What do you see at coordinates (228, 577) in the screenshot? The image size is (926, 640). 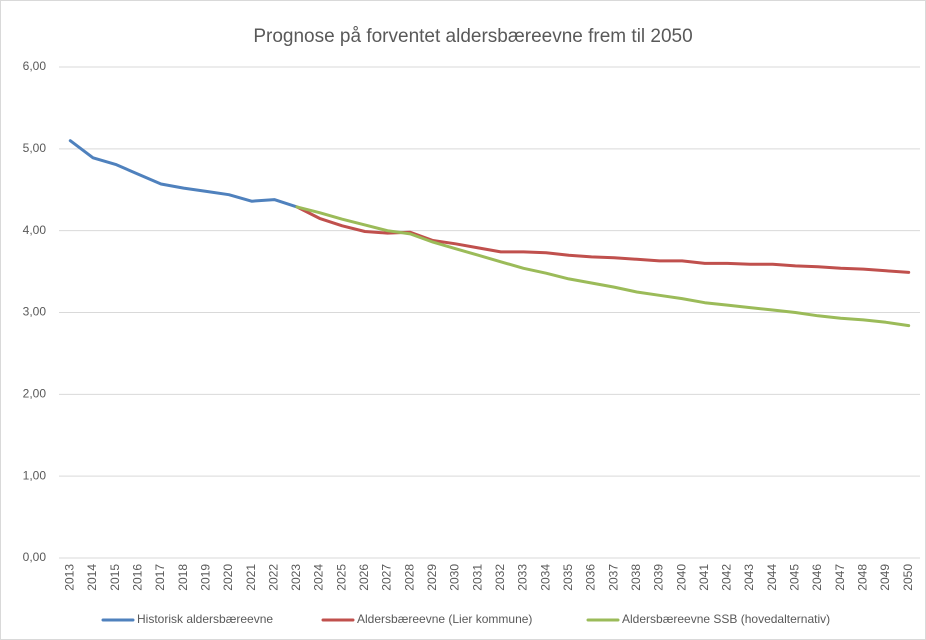 I see `x-tick-label: 2020` at bounding box center [228, 577].